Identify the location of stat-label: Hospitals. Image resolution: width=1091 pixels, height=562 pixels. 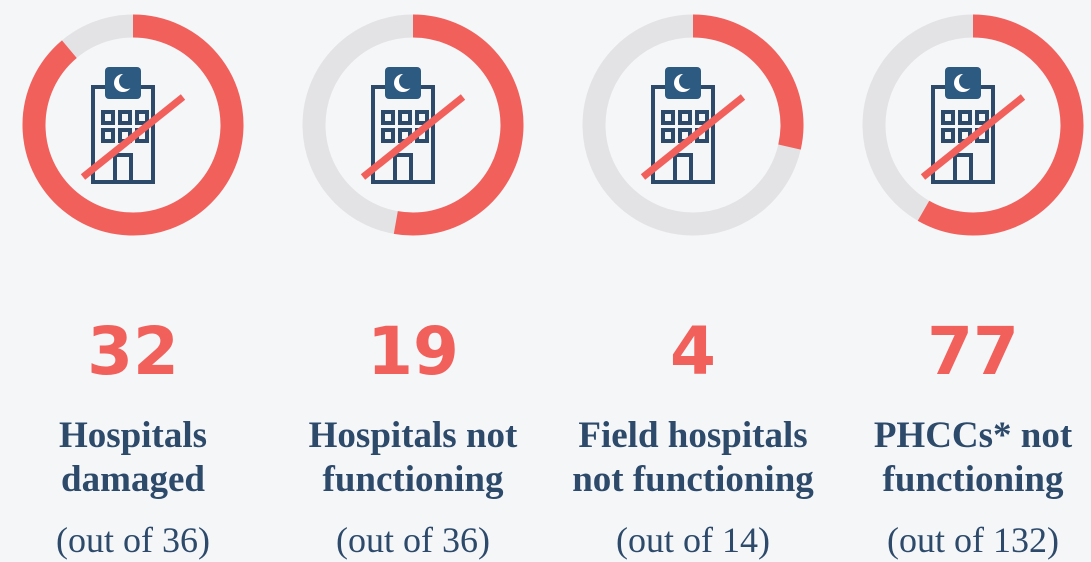
(133, 435).